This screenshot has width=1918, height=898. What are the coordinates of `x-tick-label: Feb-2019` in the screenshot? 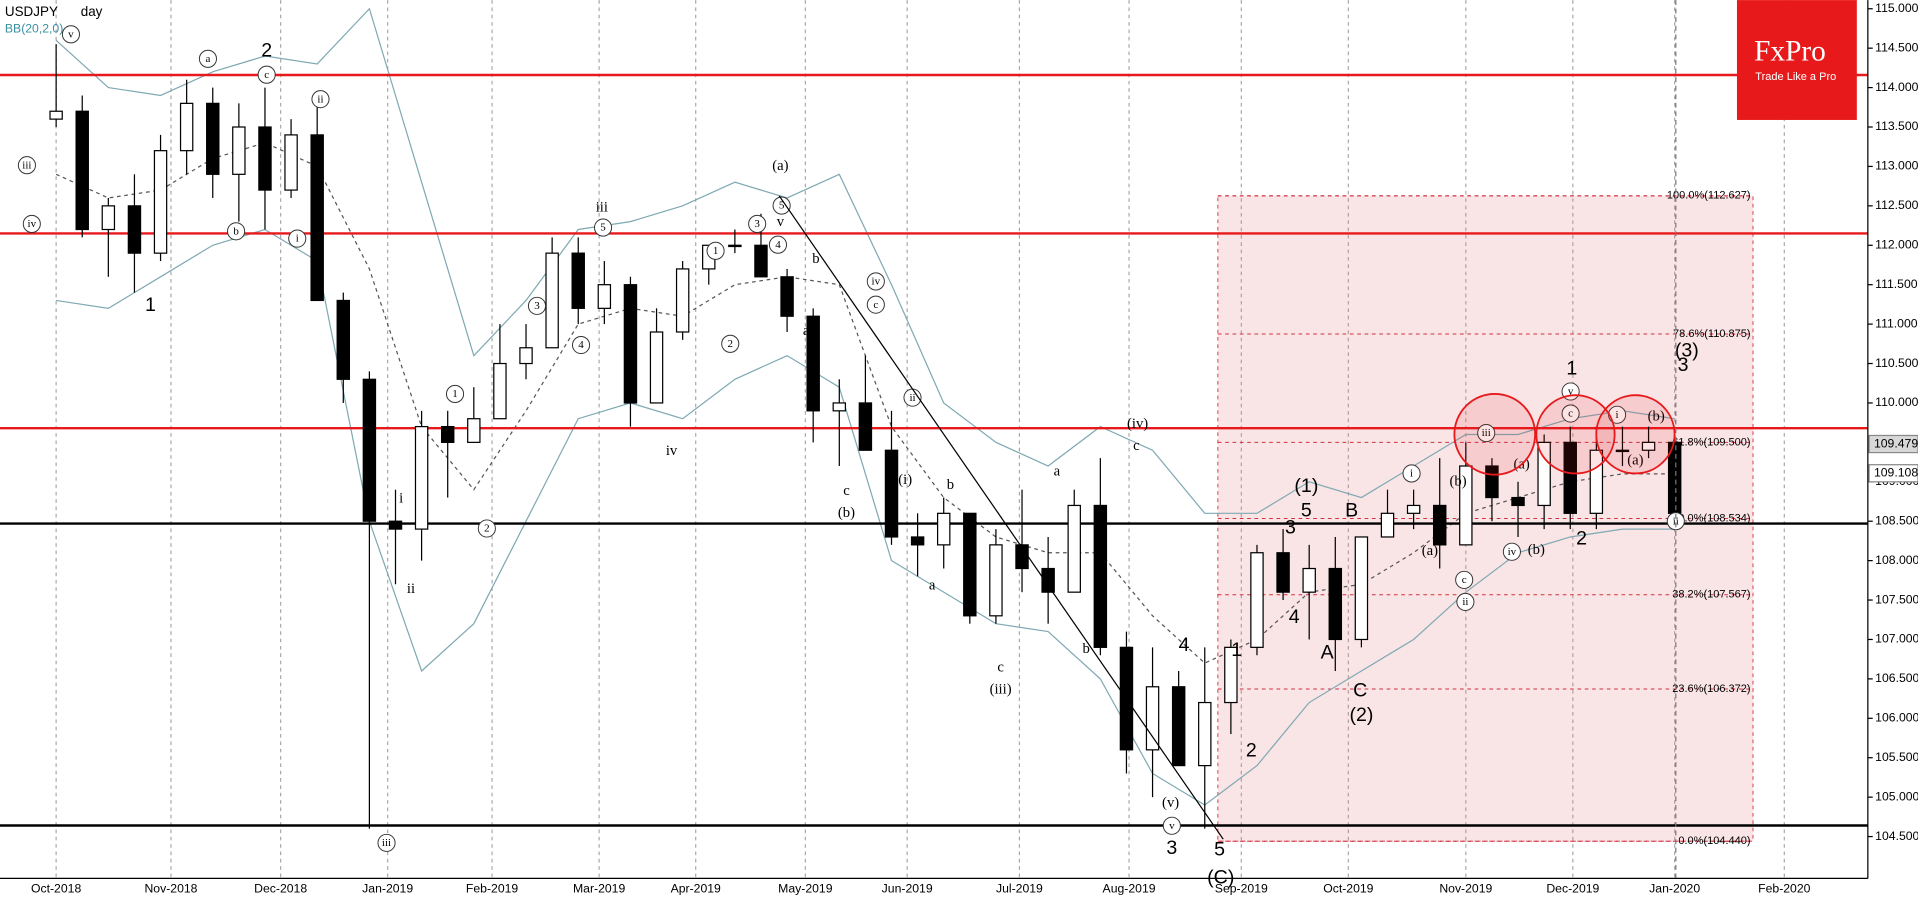 It's located at (492, 889).